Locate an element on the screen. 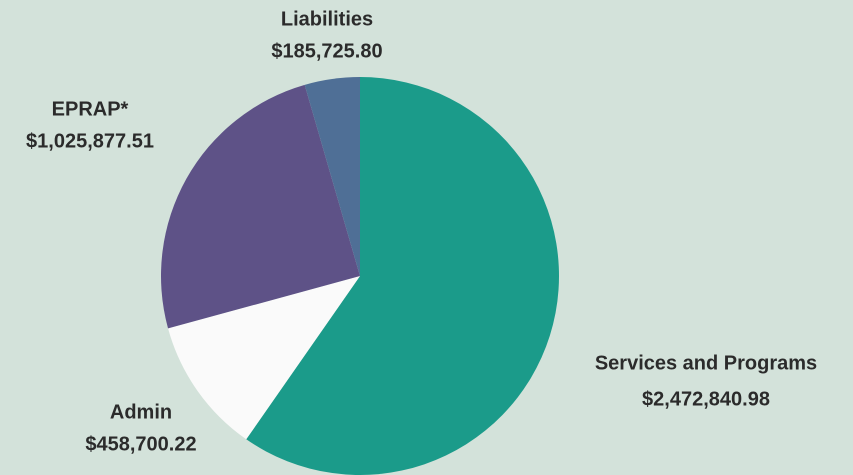 Image resolution: width=853 pixels, height=475 pixels. slice-value-label: $458,700.22 is located at coordinates (140, 444).